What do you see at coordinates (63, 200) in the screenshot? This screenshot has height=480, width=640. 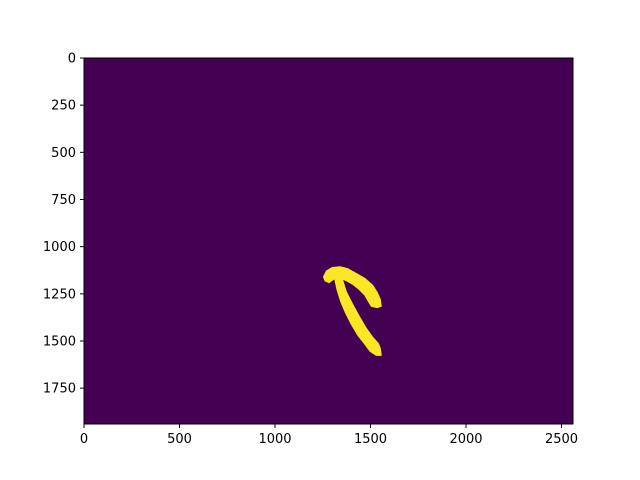 I see `y-tick-label: 750` at bounding box center [63, 200].